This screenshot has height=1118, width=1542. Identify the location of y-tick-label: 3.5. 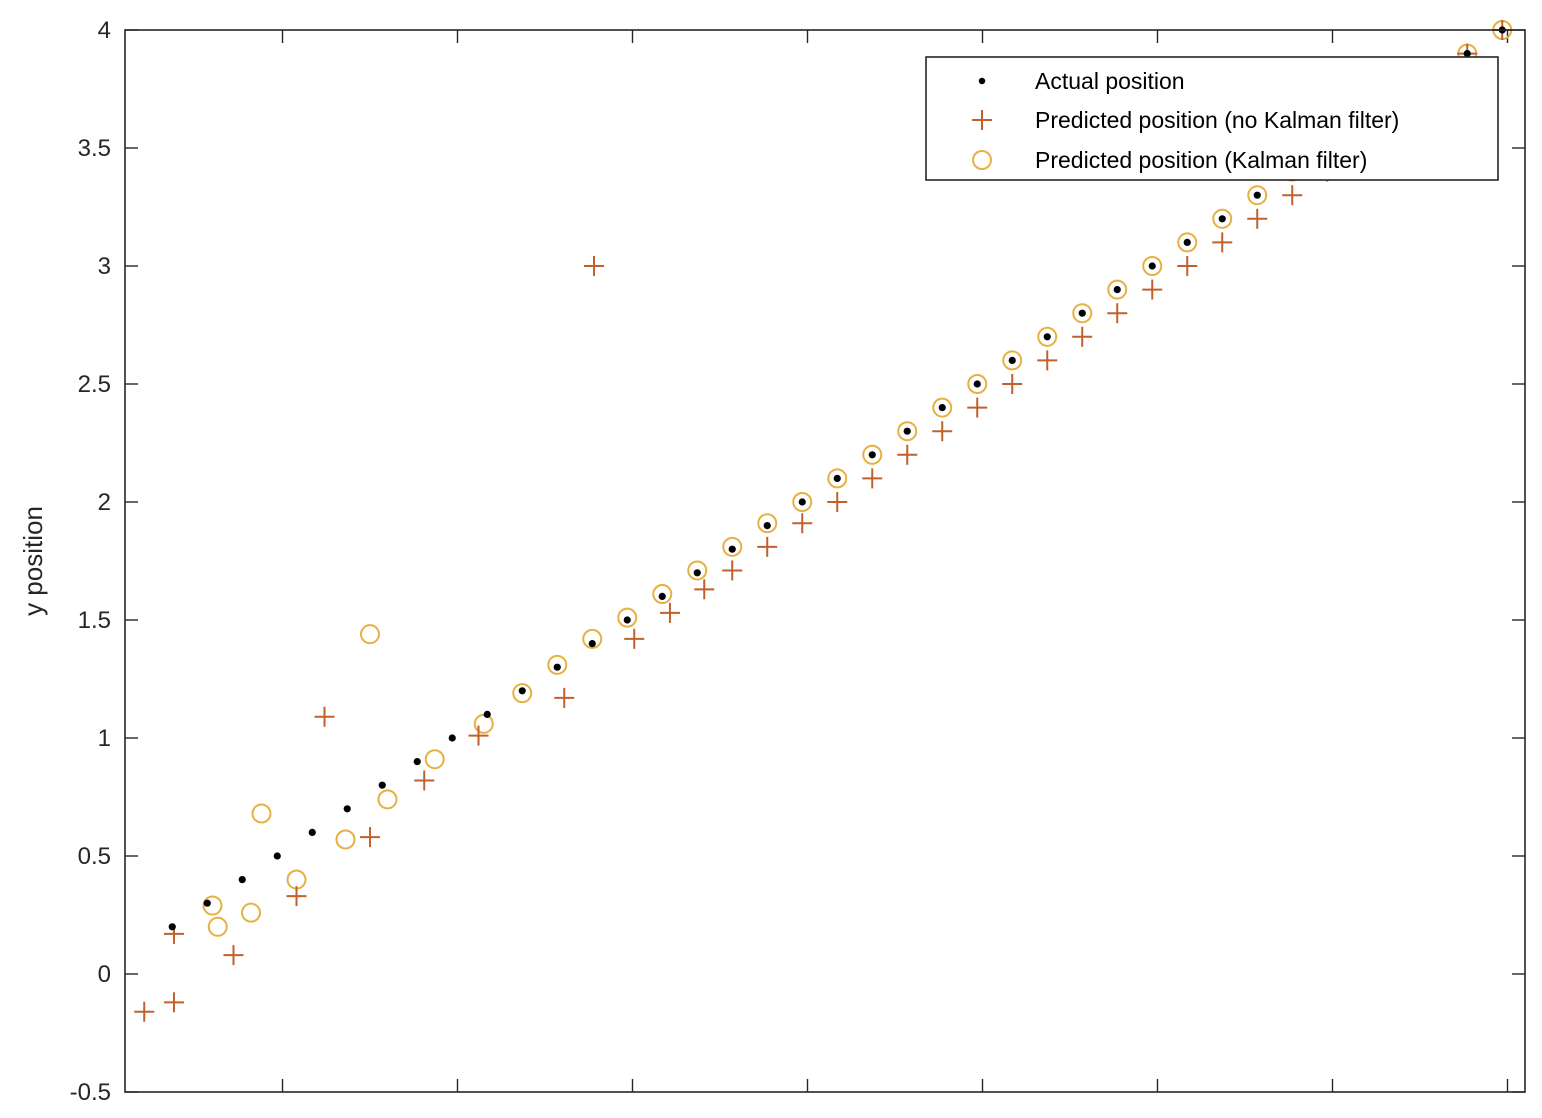
(94, 148).